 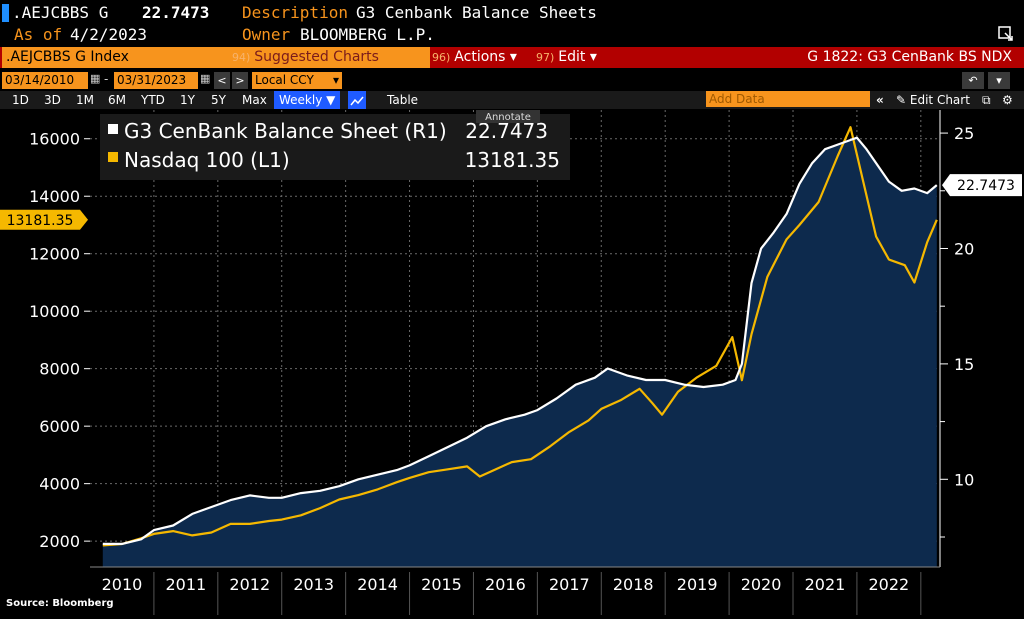 I want to click on chevron-right-icon: >, so click(x=240, y=80).